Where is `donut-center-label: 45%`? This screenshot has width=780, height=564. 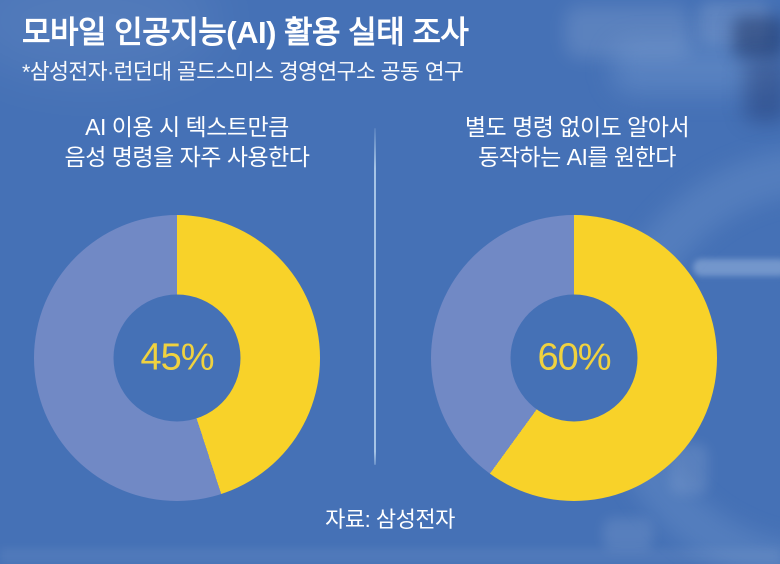 donut-center-label: 45% is located at coordinates (177, 357).